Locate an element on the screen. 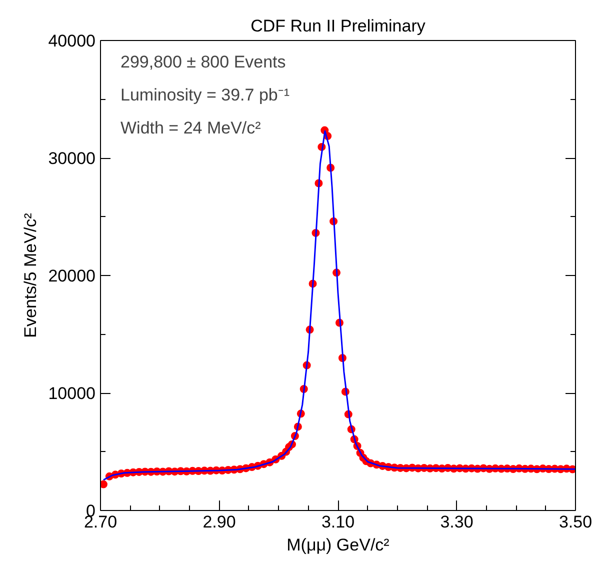  chart-title: CDF Run II Preliminary is located at coordinates (338, 26).